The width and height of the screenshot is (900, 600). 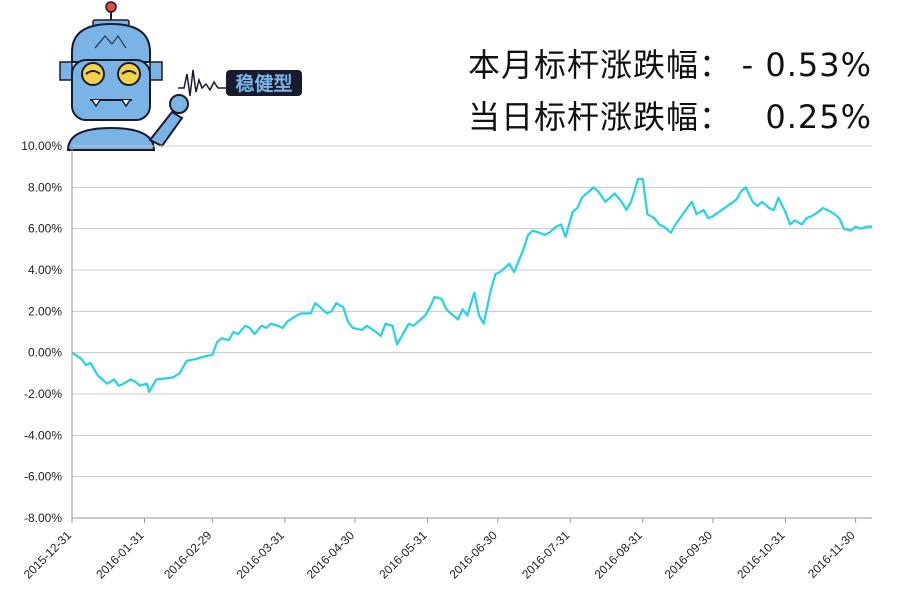 I want to click on x-tick-label: 2016-04-30, so click(x=331, y=555).